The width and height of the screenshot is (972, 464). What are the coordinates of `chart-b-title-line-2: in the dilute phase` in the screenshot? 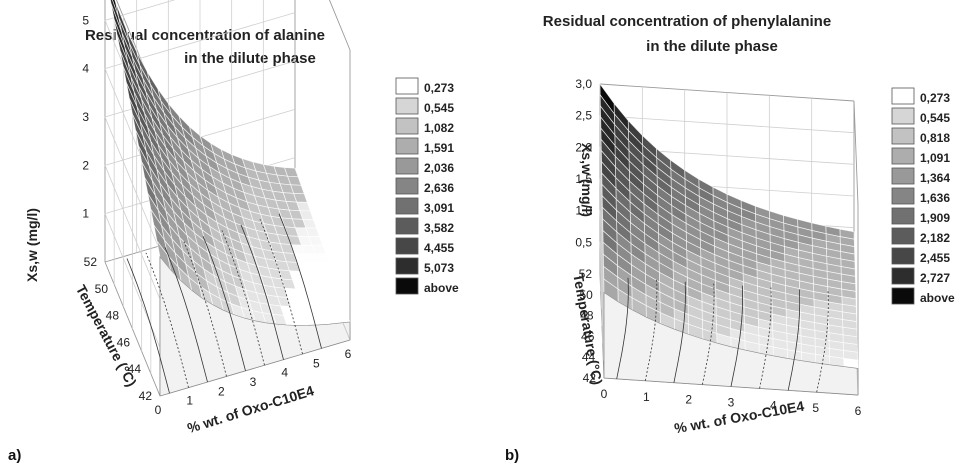 It's located at (712, 46).